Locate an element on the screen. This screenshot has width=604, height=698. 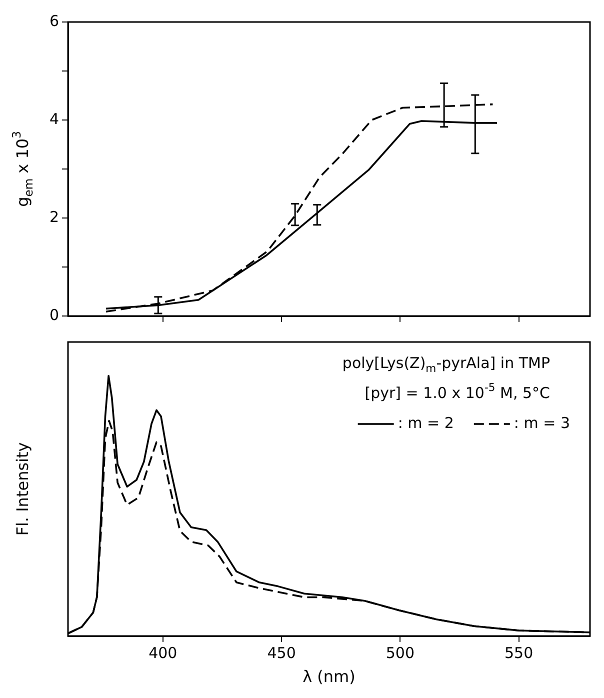
y-tick-label: 6 is located at coordinates (54, 21).